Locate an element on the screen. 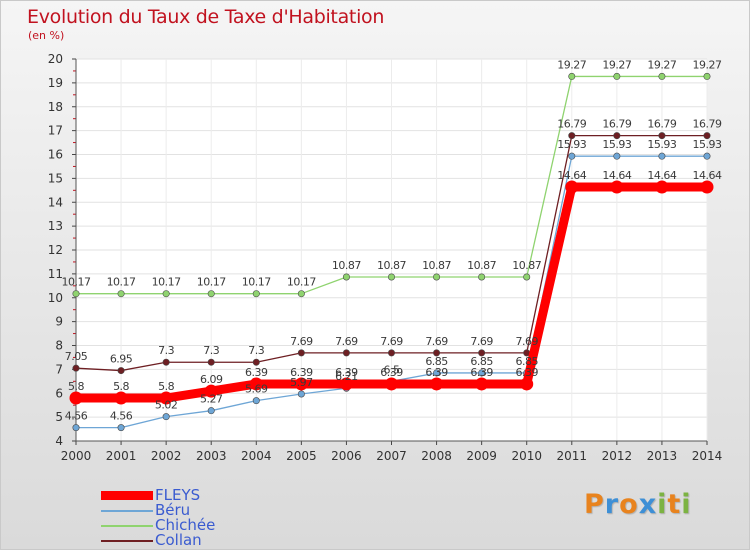 The width and height of the screenshot is (750, 550). y-tick-label: 20 is located at coordinates (55, 59).